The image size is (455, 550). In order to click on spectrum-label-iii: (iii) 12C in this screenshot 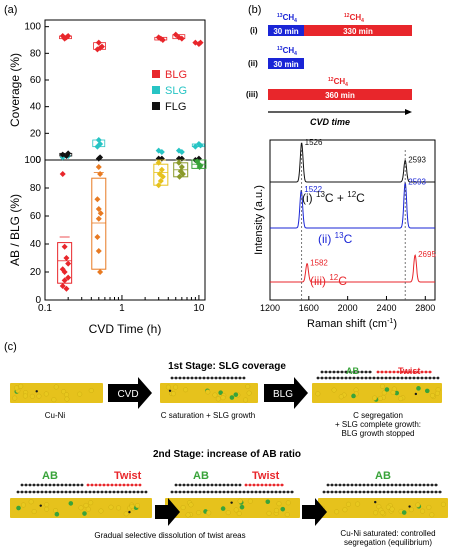, I will do `click(328, 280)`.